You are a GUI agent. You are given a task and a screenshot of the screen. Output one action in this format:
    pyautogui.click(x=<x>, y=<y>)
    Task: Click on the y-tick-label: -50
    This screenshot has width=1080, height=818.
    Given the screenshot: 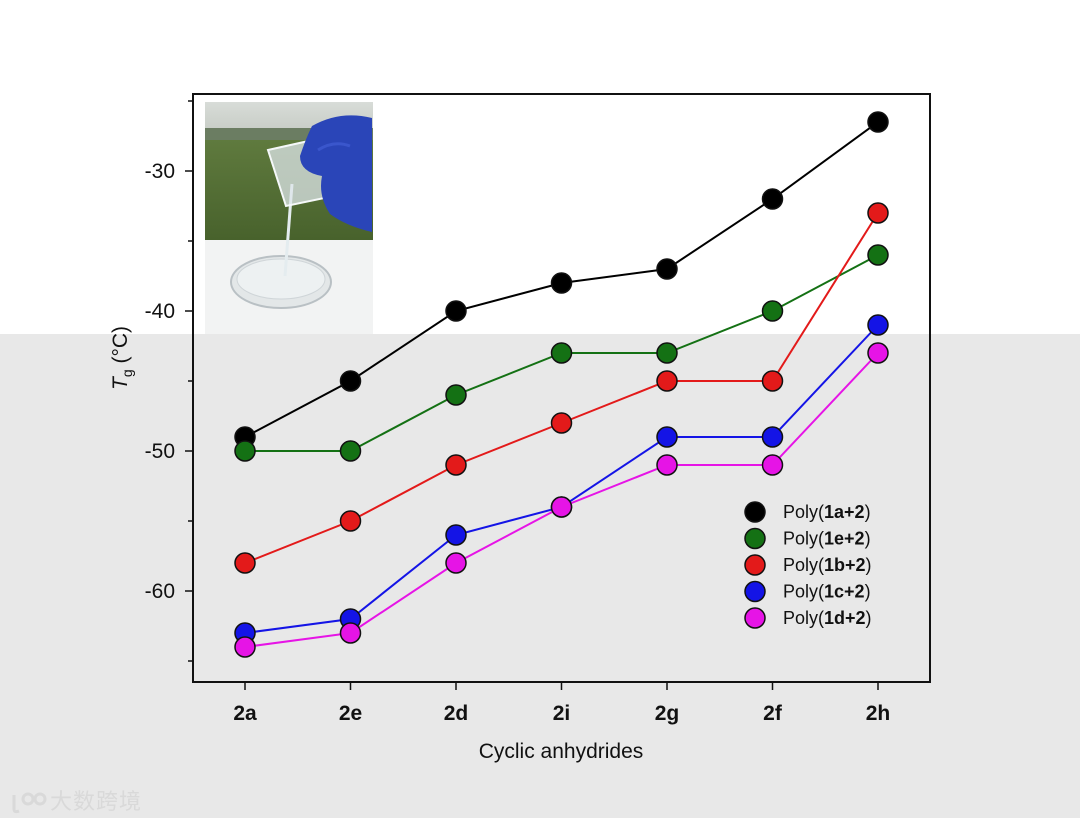 What is the action you would take?
    pyautogui.click(x=160, y=451)
    